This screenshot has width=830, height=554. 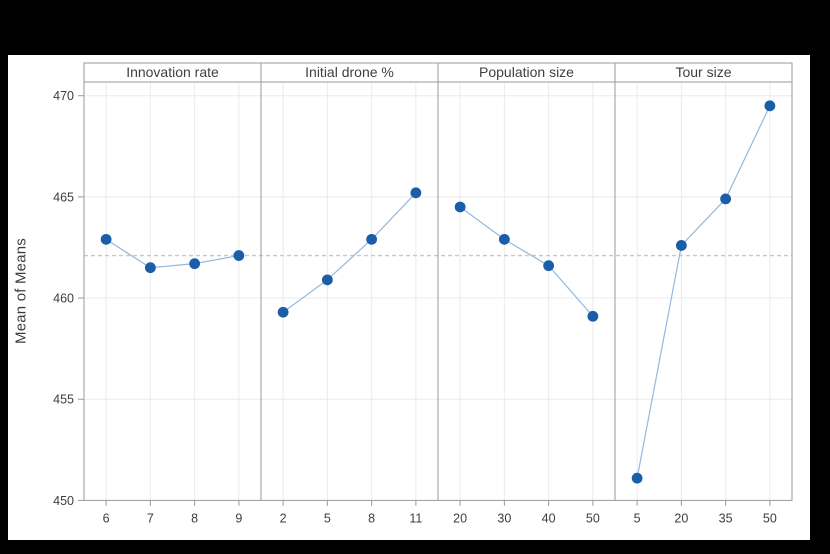 What do you see at coordinates (415, 518) in the screenshot?
I see `x-tick-label: 11` at bounding box center [415, 518].